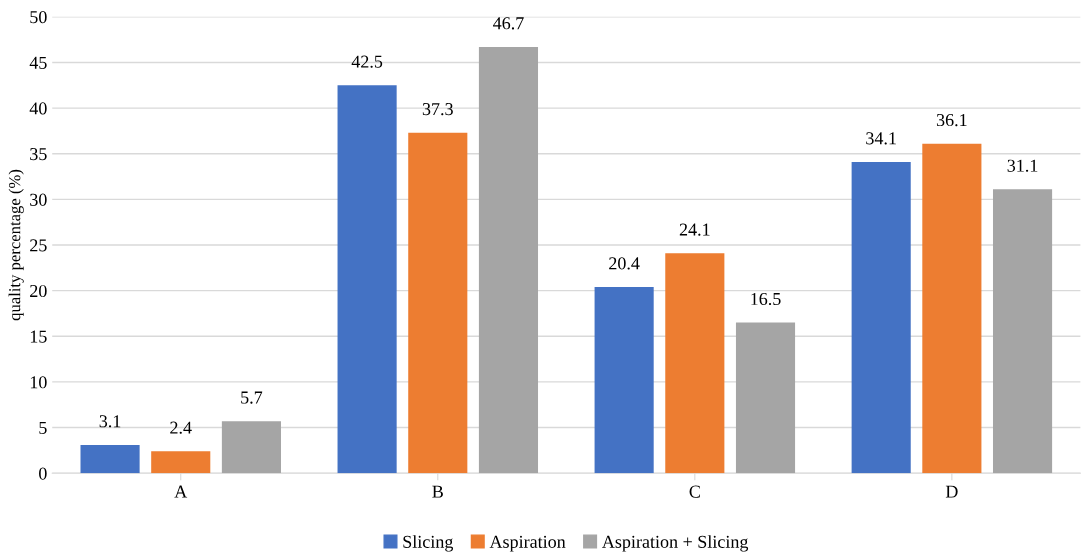  What do you see at coordinates (38, 336) in the screenshot?
I see `y-tick-label: 15` at bounding box center [38, 336].